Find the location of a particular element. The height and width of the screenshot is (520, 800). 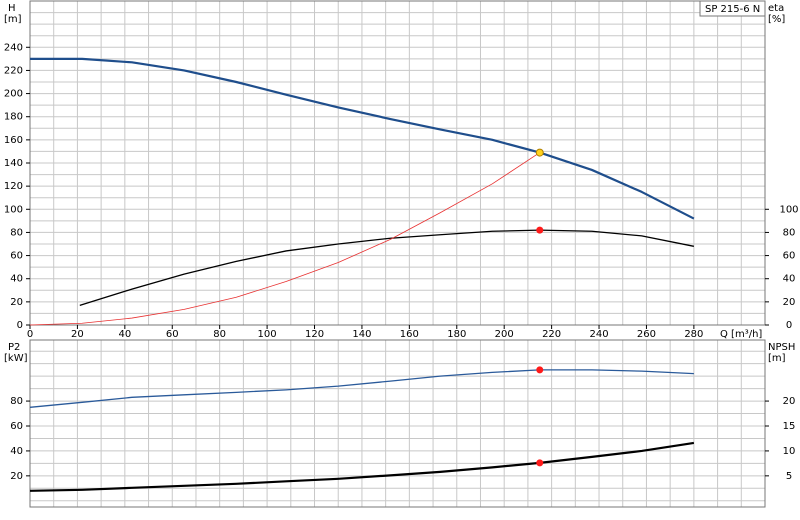

x-tick-label: 20 is located at coordinates (77, 334).